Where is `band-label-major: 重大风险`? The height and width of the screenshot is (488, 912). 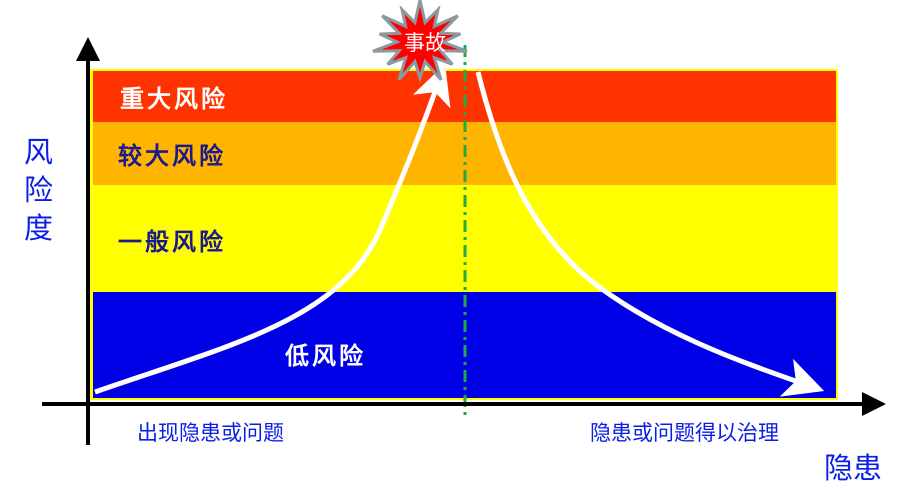 band-label-major: 重大风险 is located at coordinates (174, 99).